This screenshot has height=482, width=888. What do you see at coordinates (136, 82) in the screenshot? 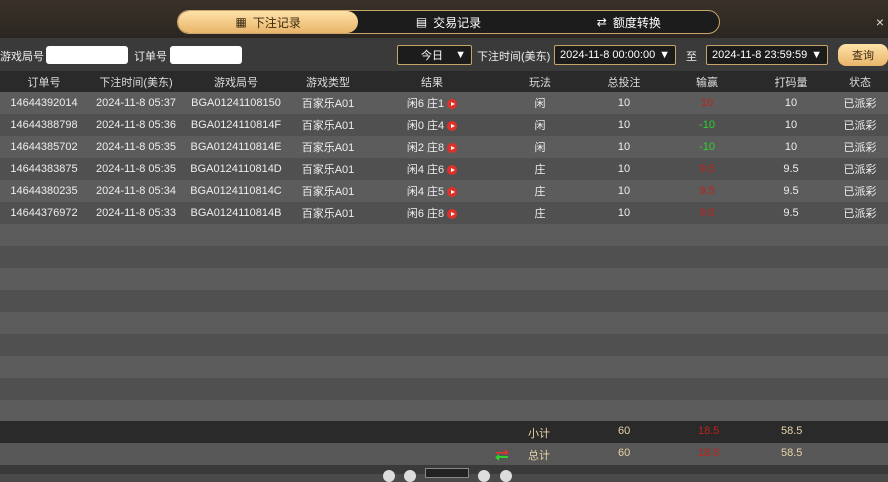
I see `column-header: 下注时间(美东)` at bounding box center [136, 82].